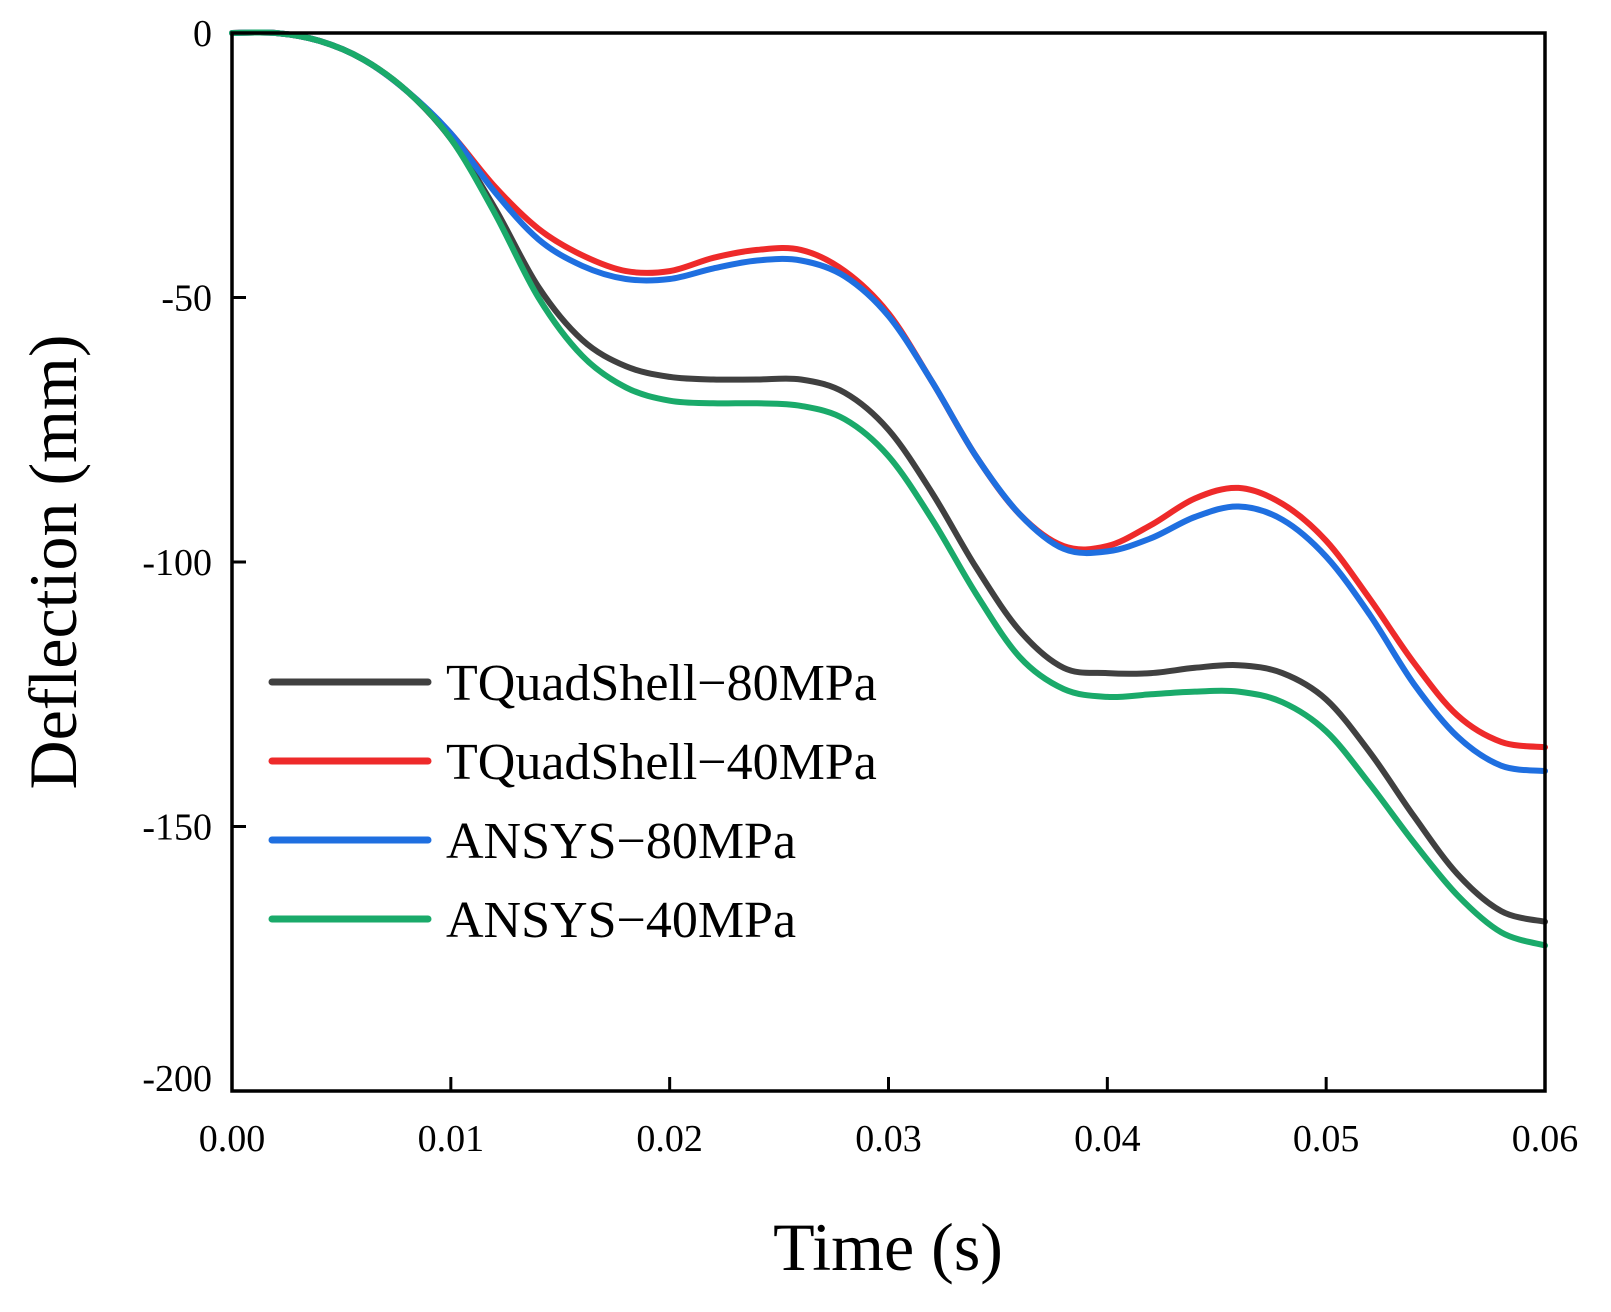  I want to click on x-tick-label: 0.00, so click(232, 1139).